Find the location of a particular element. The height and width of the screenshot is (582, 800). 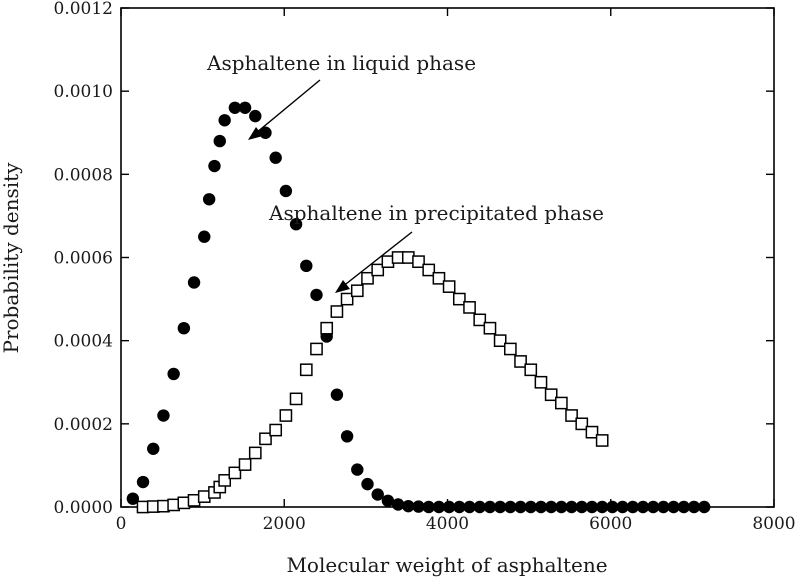

annotation-liquid-phase-arrowhead is located at coordinates (255, 133).